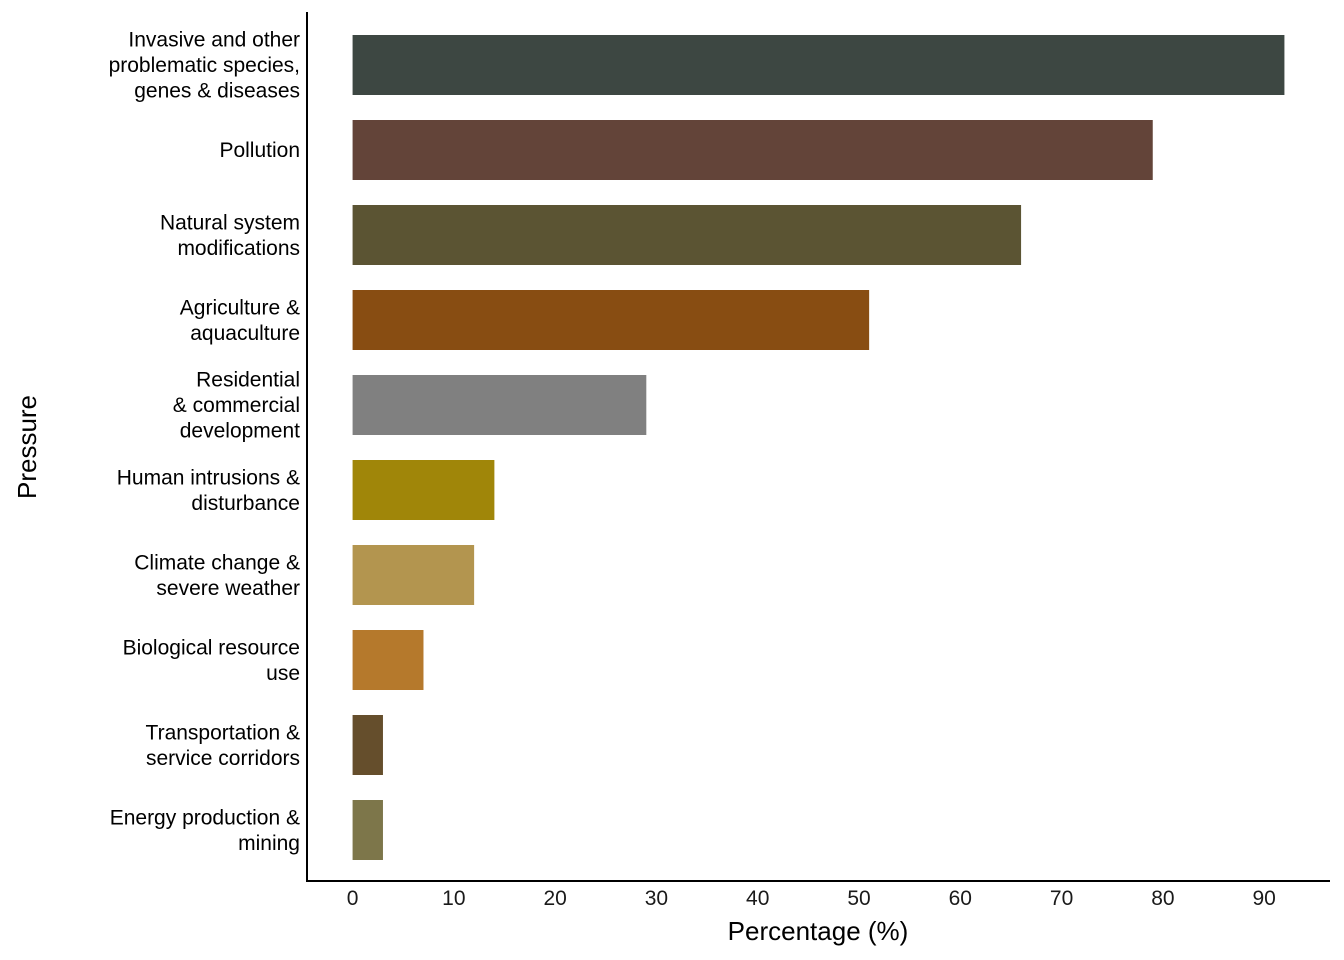  I want to click on y-tick-label: Residential & commercial development, so click(236, 406).